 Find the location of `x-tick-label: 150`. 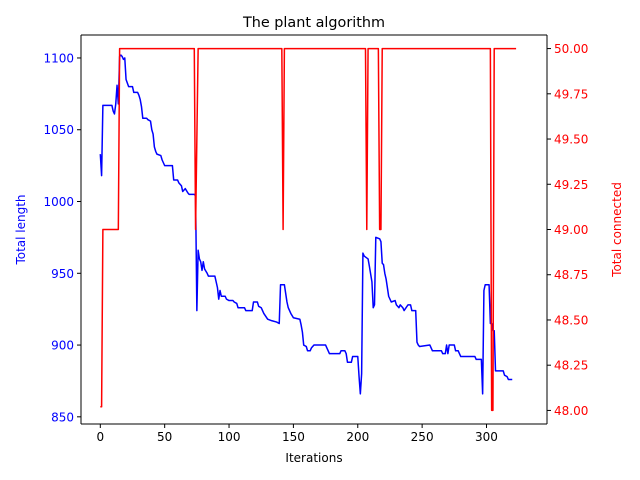

x-tick-label: 150 is located at coordinates (293, 437).